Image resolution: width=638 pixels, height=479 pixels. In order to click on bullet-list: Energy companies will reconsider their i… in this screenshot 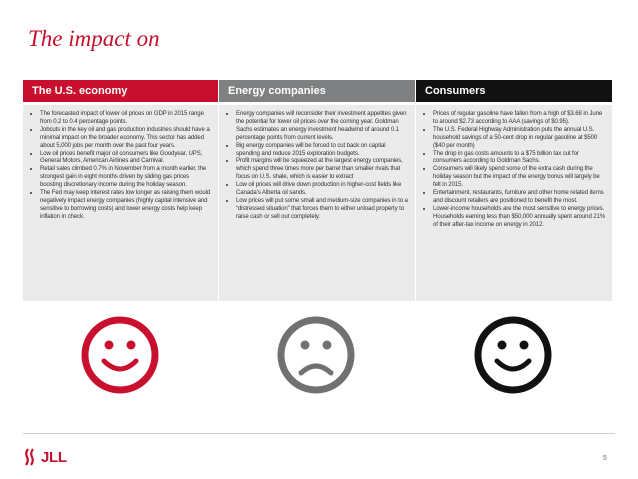, I will do `click(317, 165)`.